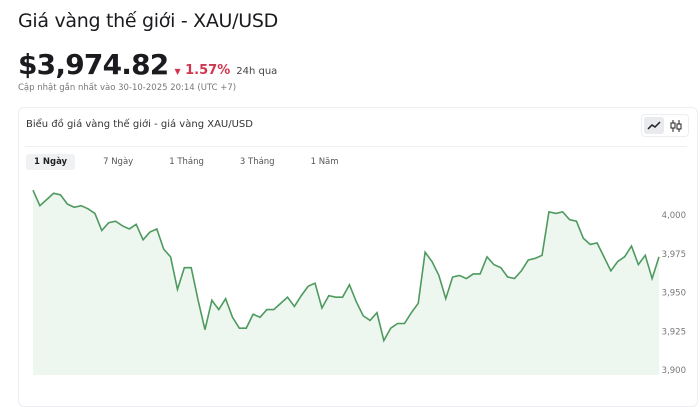 The width and height of the screenshot is (700, 407). What do you see at coordinates (257, 71) in the screenshot?
I see `change-period: 24h qua` at bounding box center [257, 71].